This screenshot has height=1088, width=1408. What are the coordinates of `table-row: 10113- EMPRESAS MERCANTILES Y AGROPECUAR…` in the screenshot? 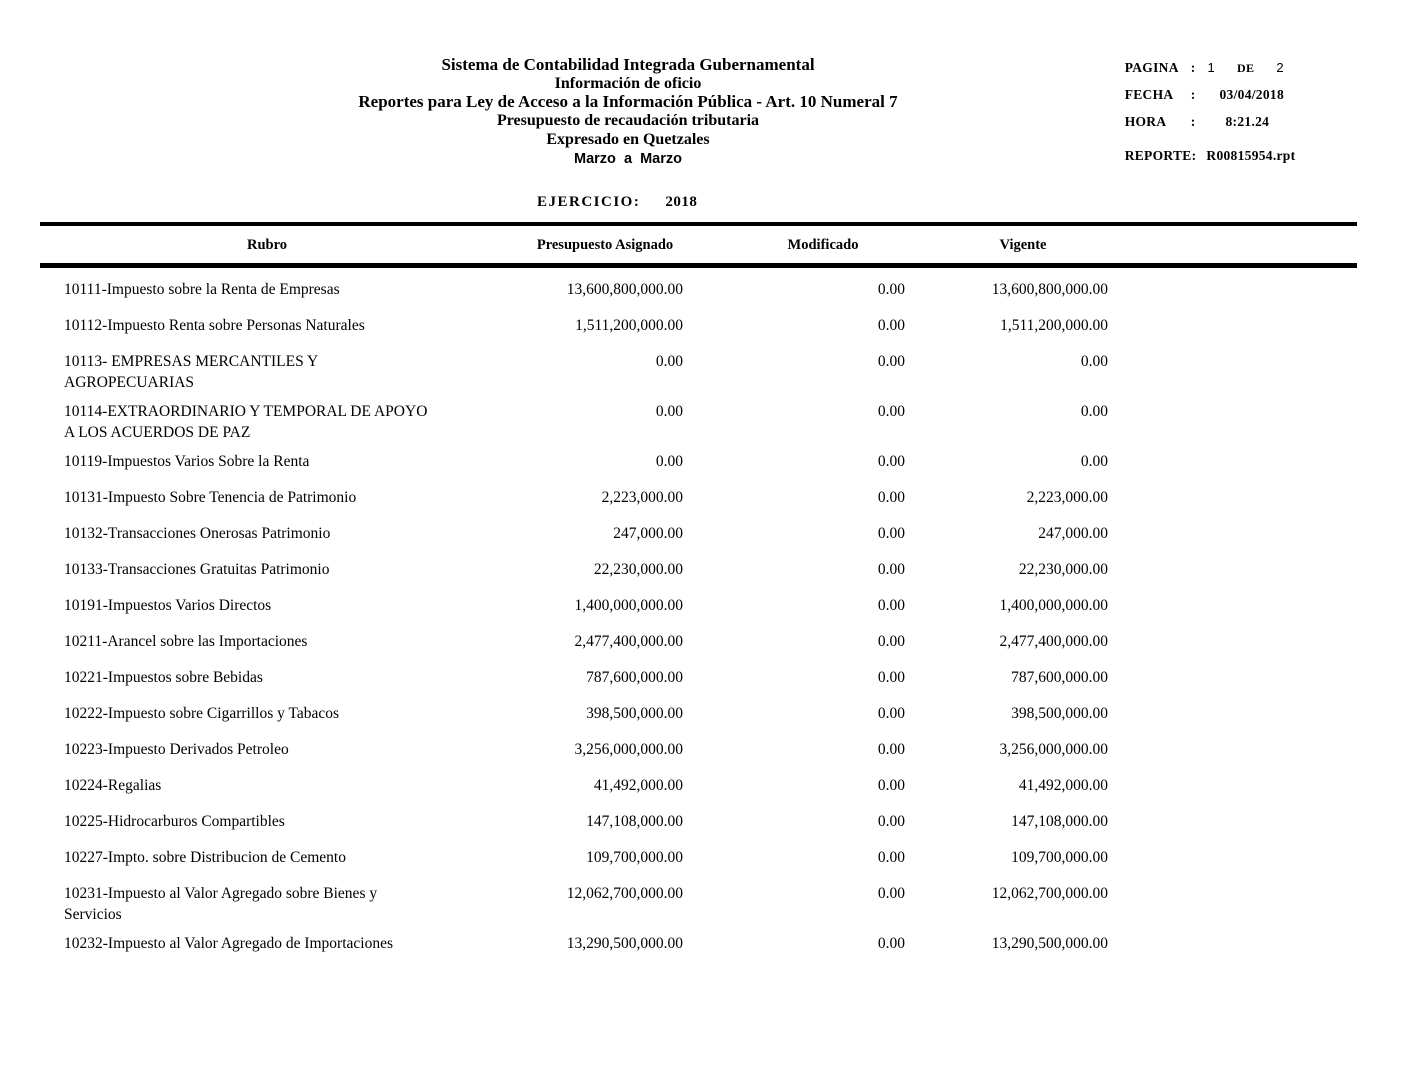 It's located at (698, 372).